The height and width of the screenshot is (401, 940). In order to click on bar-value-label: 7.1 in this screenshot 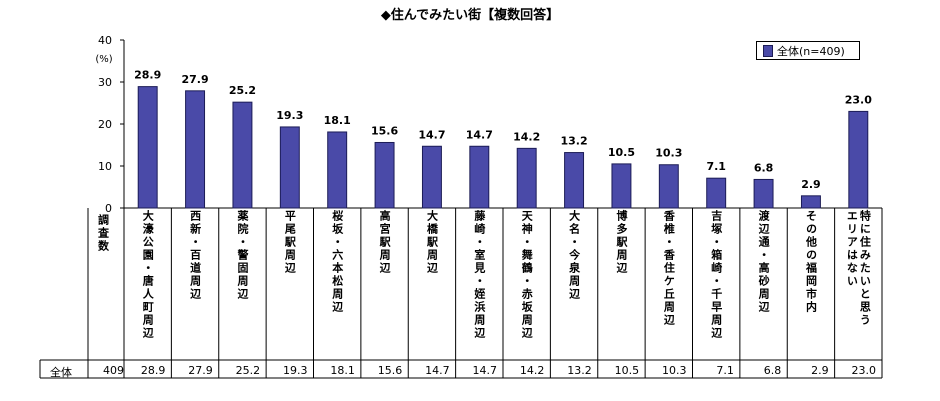, I will do `click(716, 166)`.